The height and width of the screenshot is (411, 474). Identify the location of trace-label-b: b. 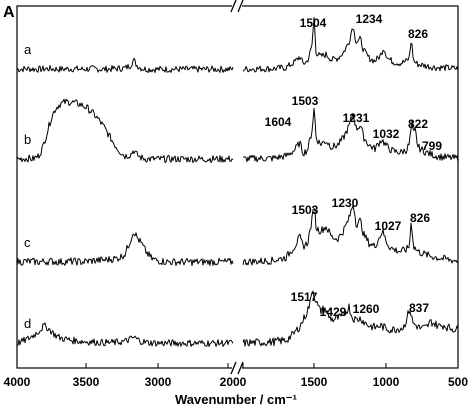
(27, 139).